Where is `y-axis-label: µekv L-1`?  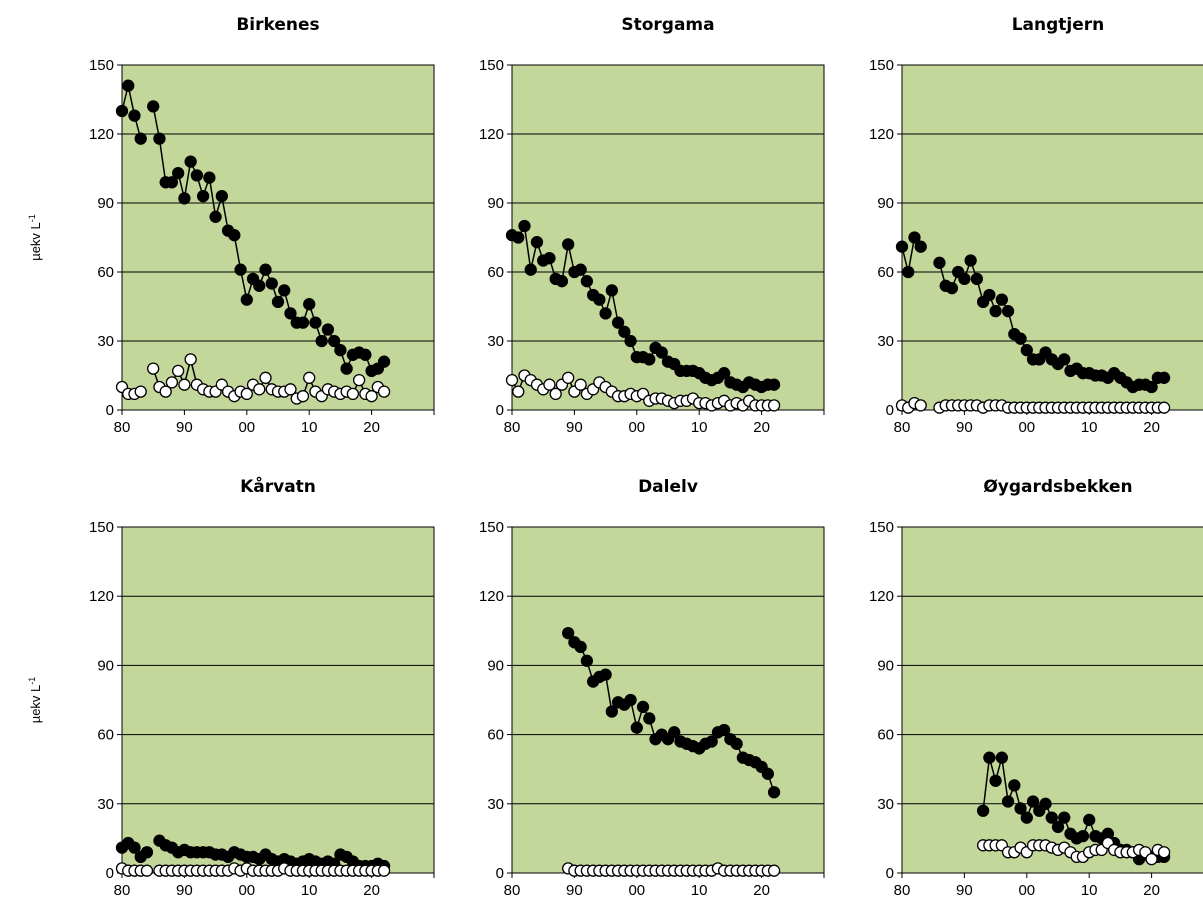 y-axis-label: µekv L-1 is located at coordinates (35, 237).